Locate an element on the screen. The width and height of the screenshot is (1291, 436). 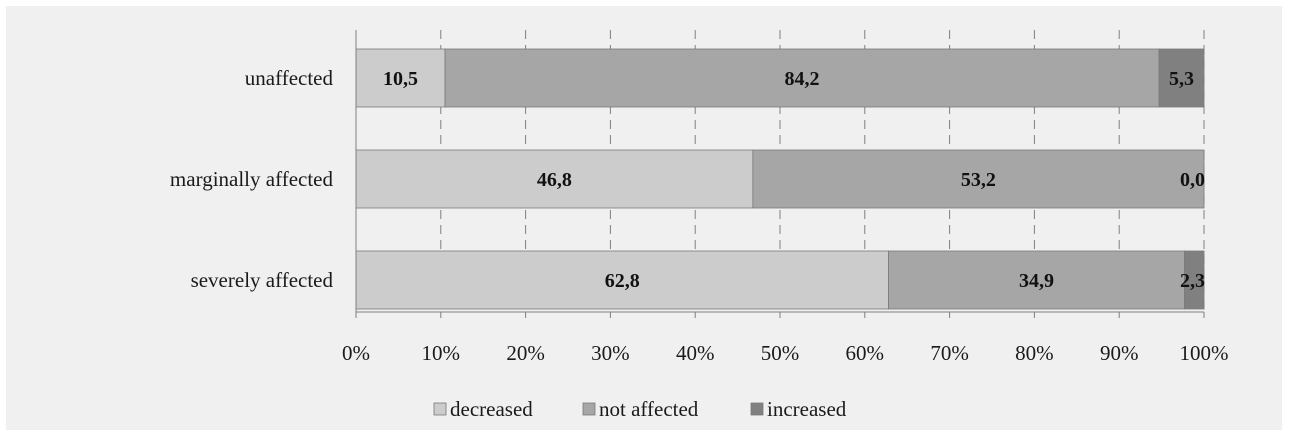
category-label: marginally affected is located at coordinates (252, 179).